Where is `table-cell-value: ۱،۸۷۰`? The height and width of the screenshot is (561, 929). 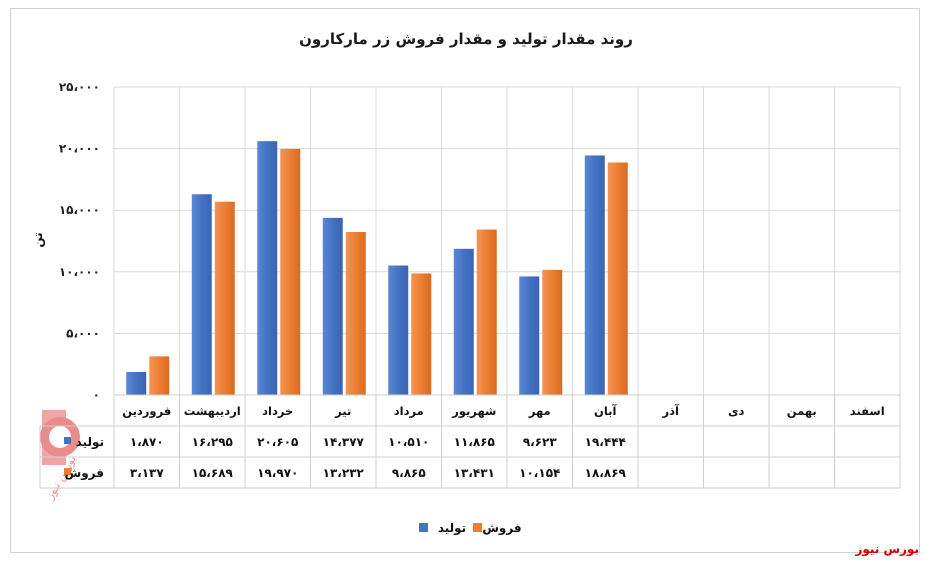 table-cell-value: ۱،۸۷۰ is located at coordinates (147, 442).